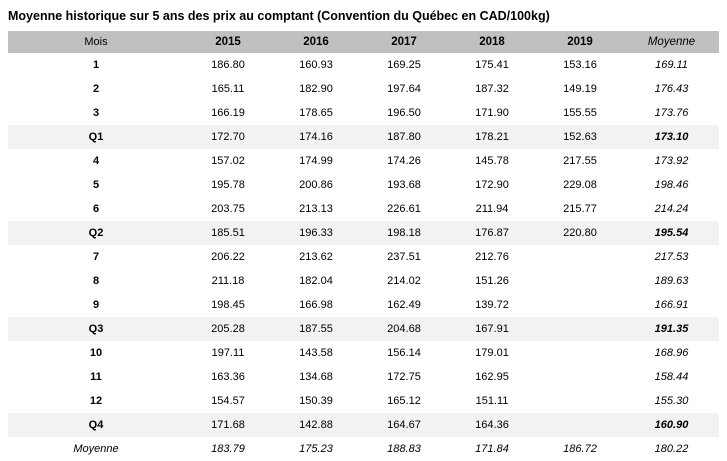 This screenshot has width=727, height=461. Describe the element at coordinates (316, 113) in the screenshot. I see `cell-value: 178.65` at that location.